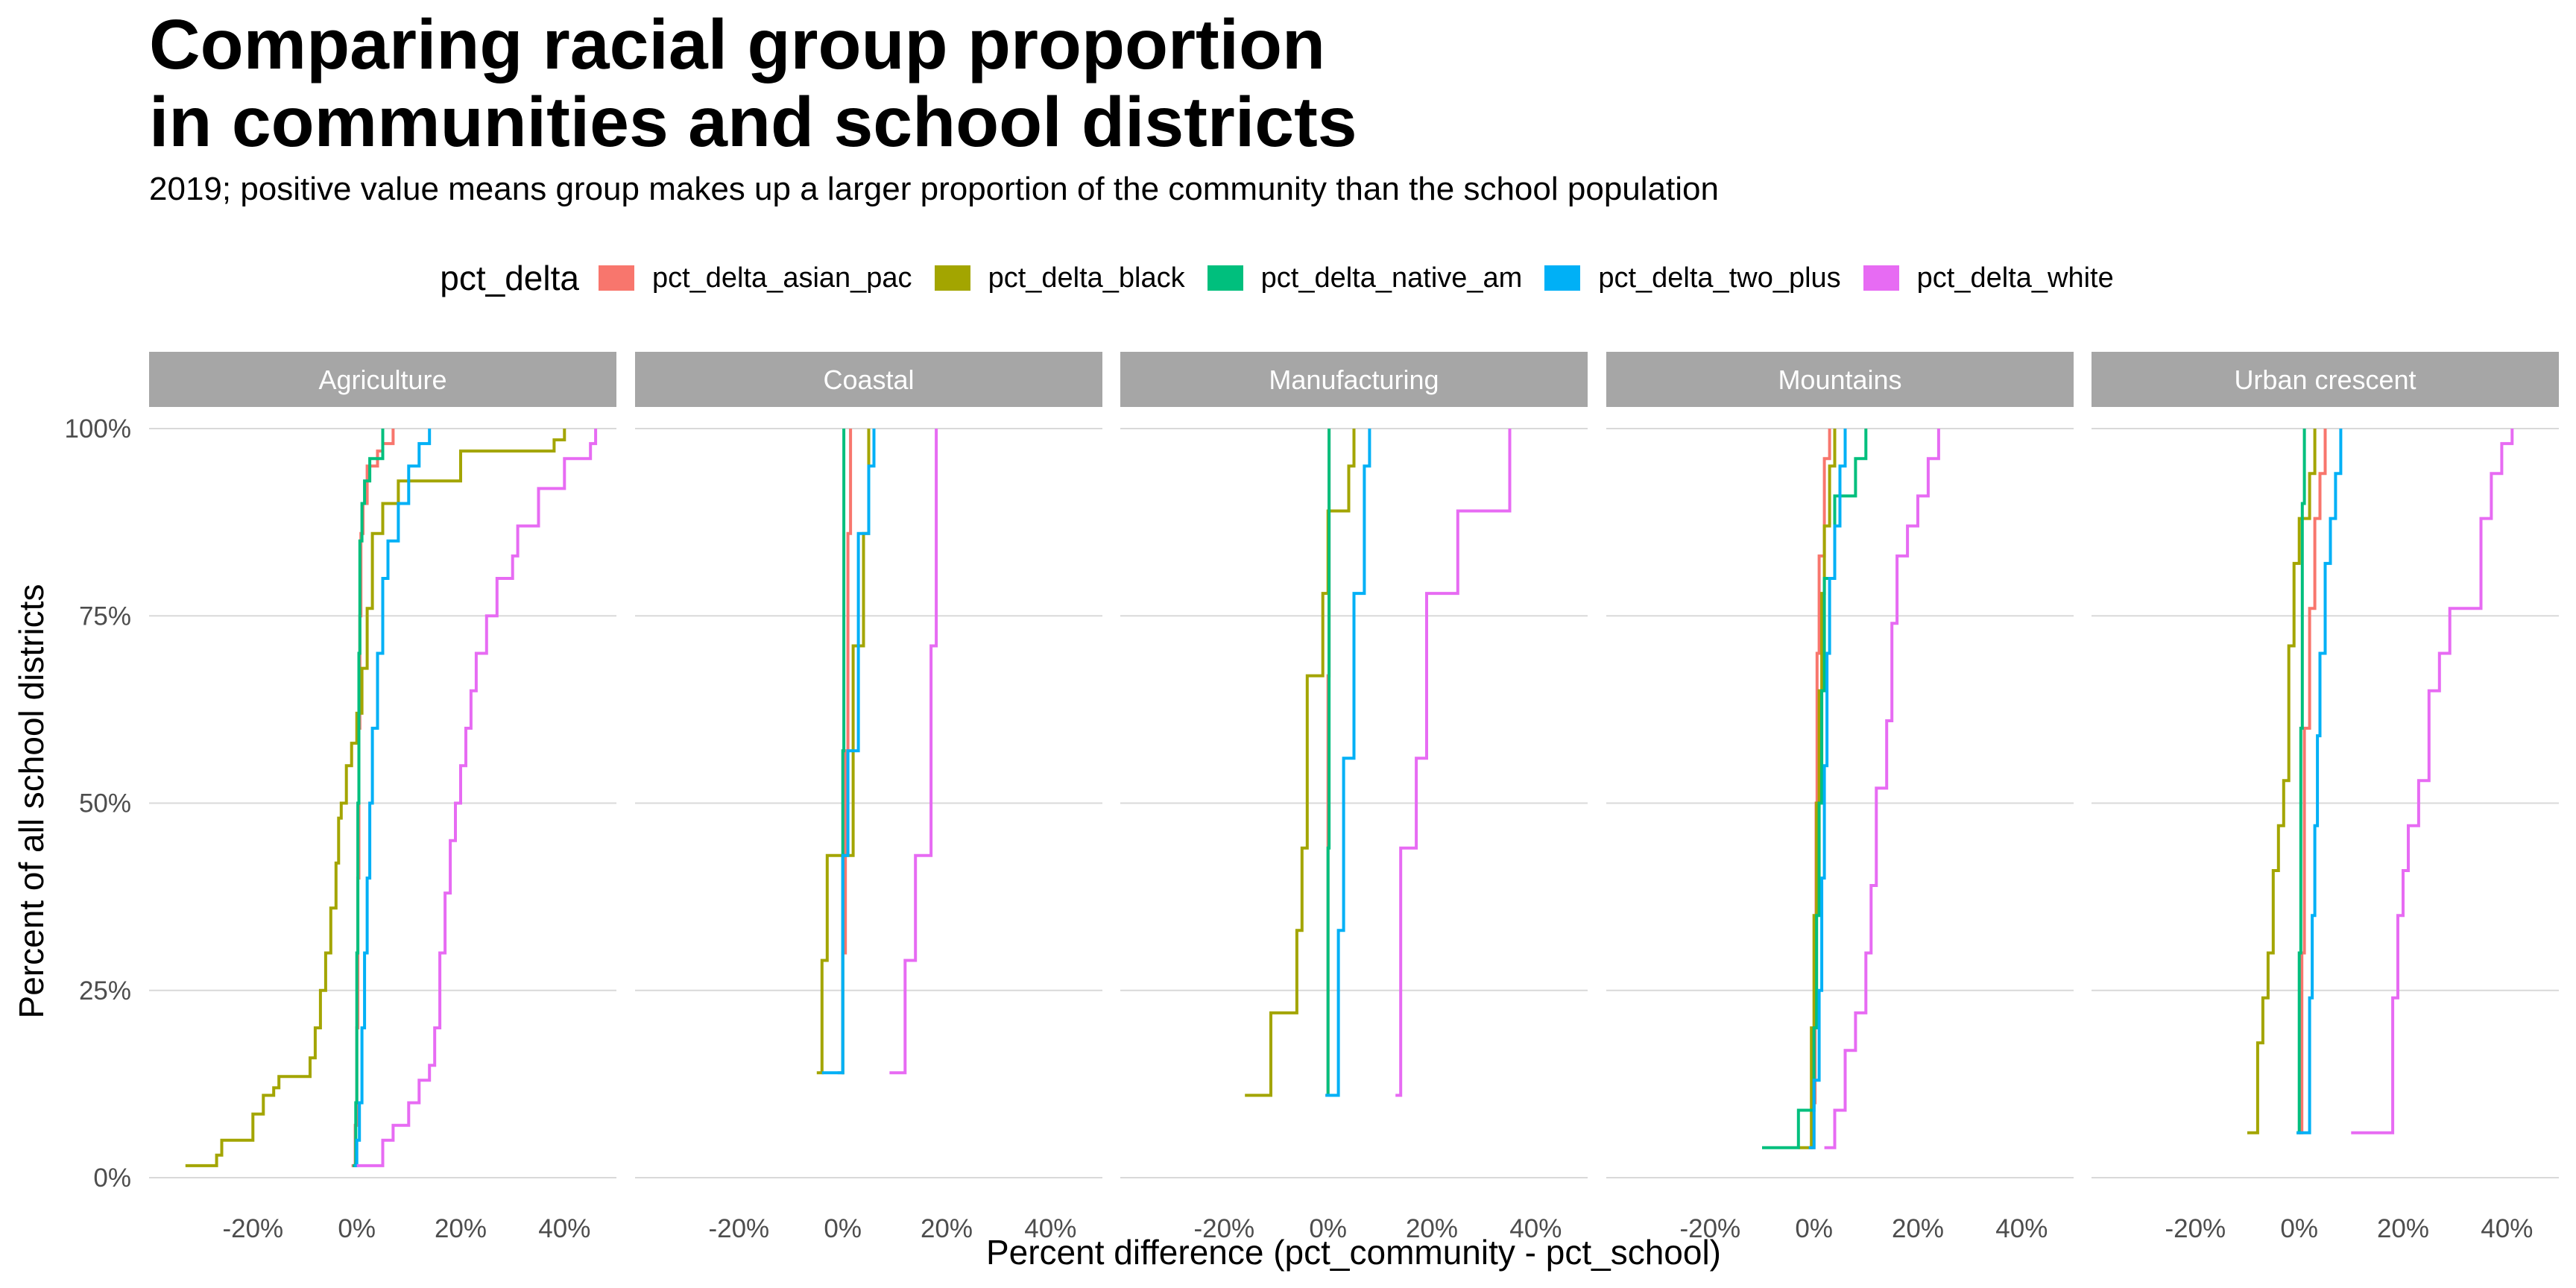  What do you see at coordinates (105, 991) in the screenshot?
I see `y-tick-label: 25%` at bounding box center [105, 991].